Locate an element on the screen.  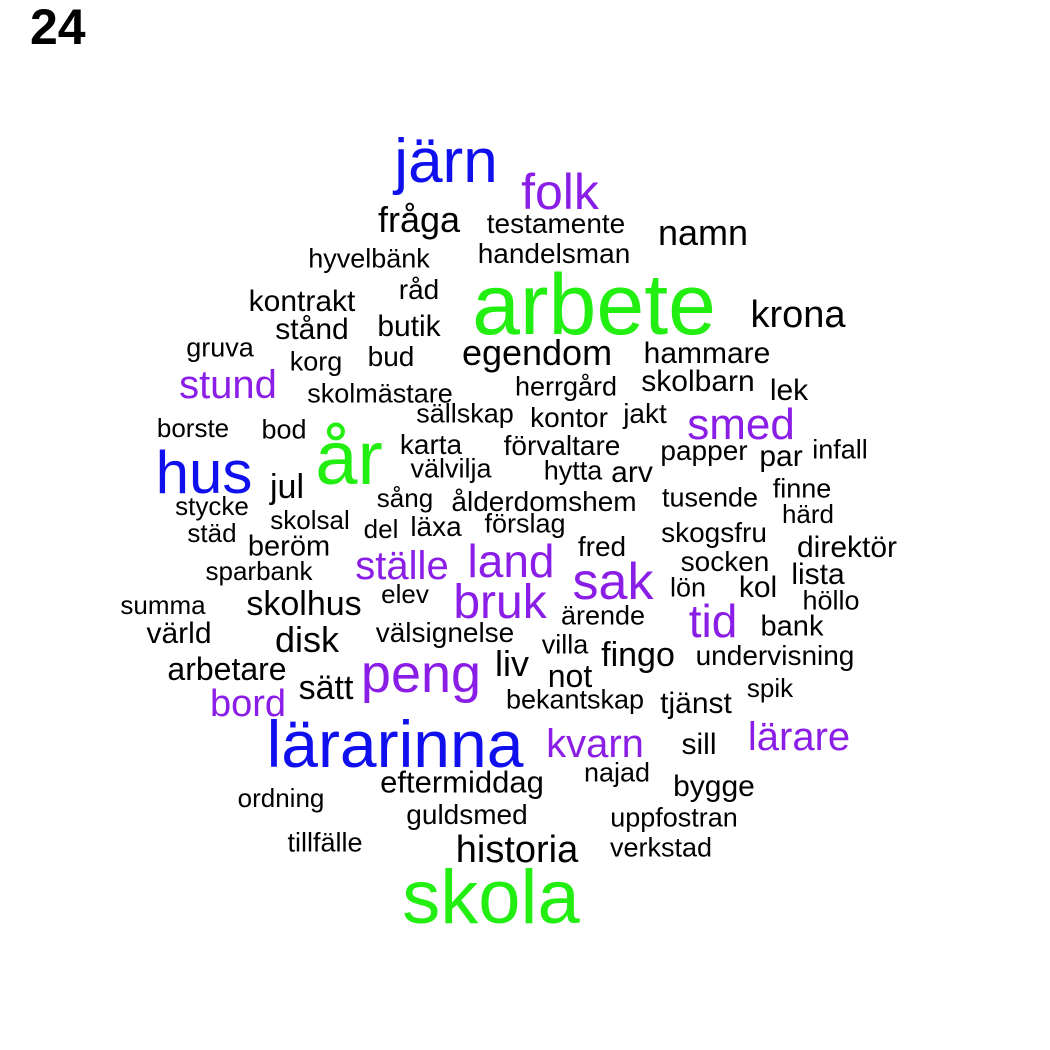
word-skola: skola is located at coordinates (491, 897).